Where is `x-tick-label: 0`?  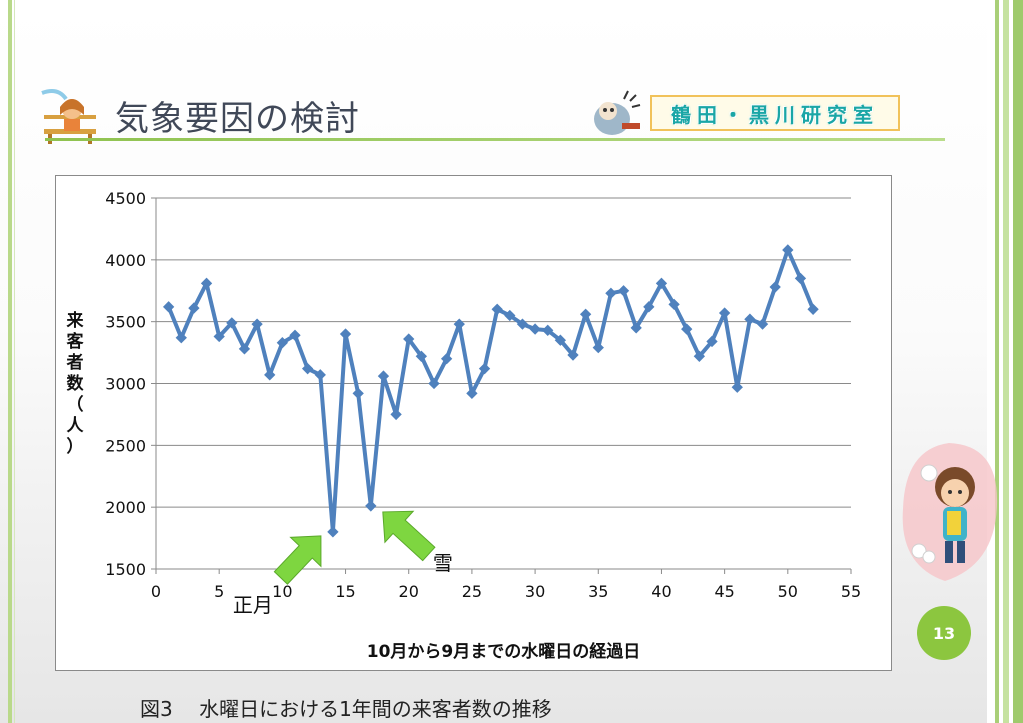
x-tick-label: 0 is located at coordinates (156, 591).